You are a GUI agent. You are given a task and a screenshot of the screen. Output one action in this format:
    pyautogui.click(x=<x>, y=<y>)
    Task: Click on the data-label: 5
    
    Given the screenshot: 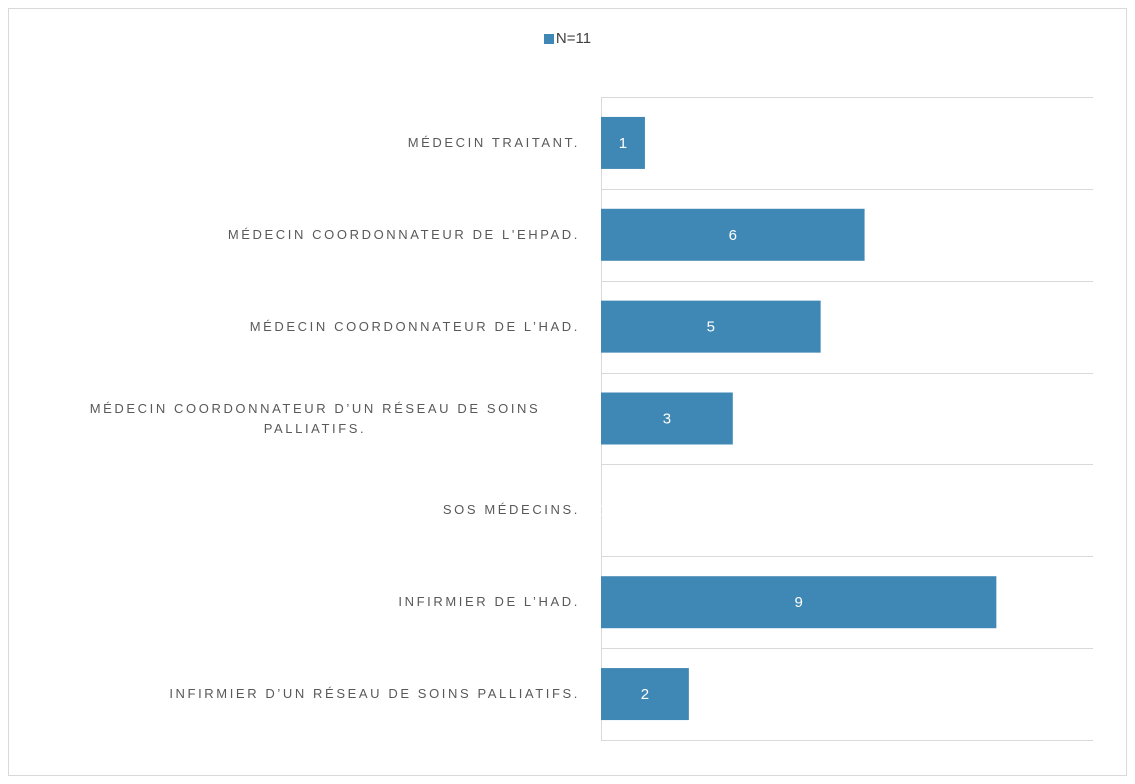 What is the action you would take?
    pyautogui.click(x=711, y=327)
    